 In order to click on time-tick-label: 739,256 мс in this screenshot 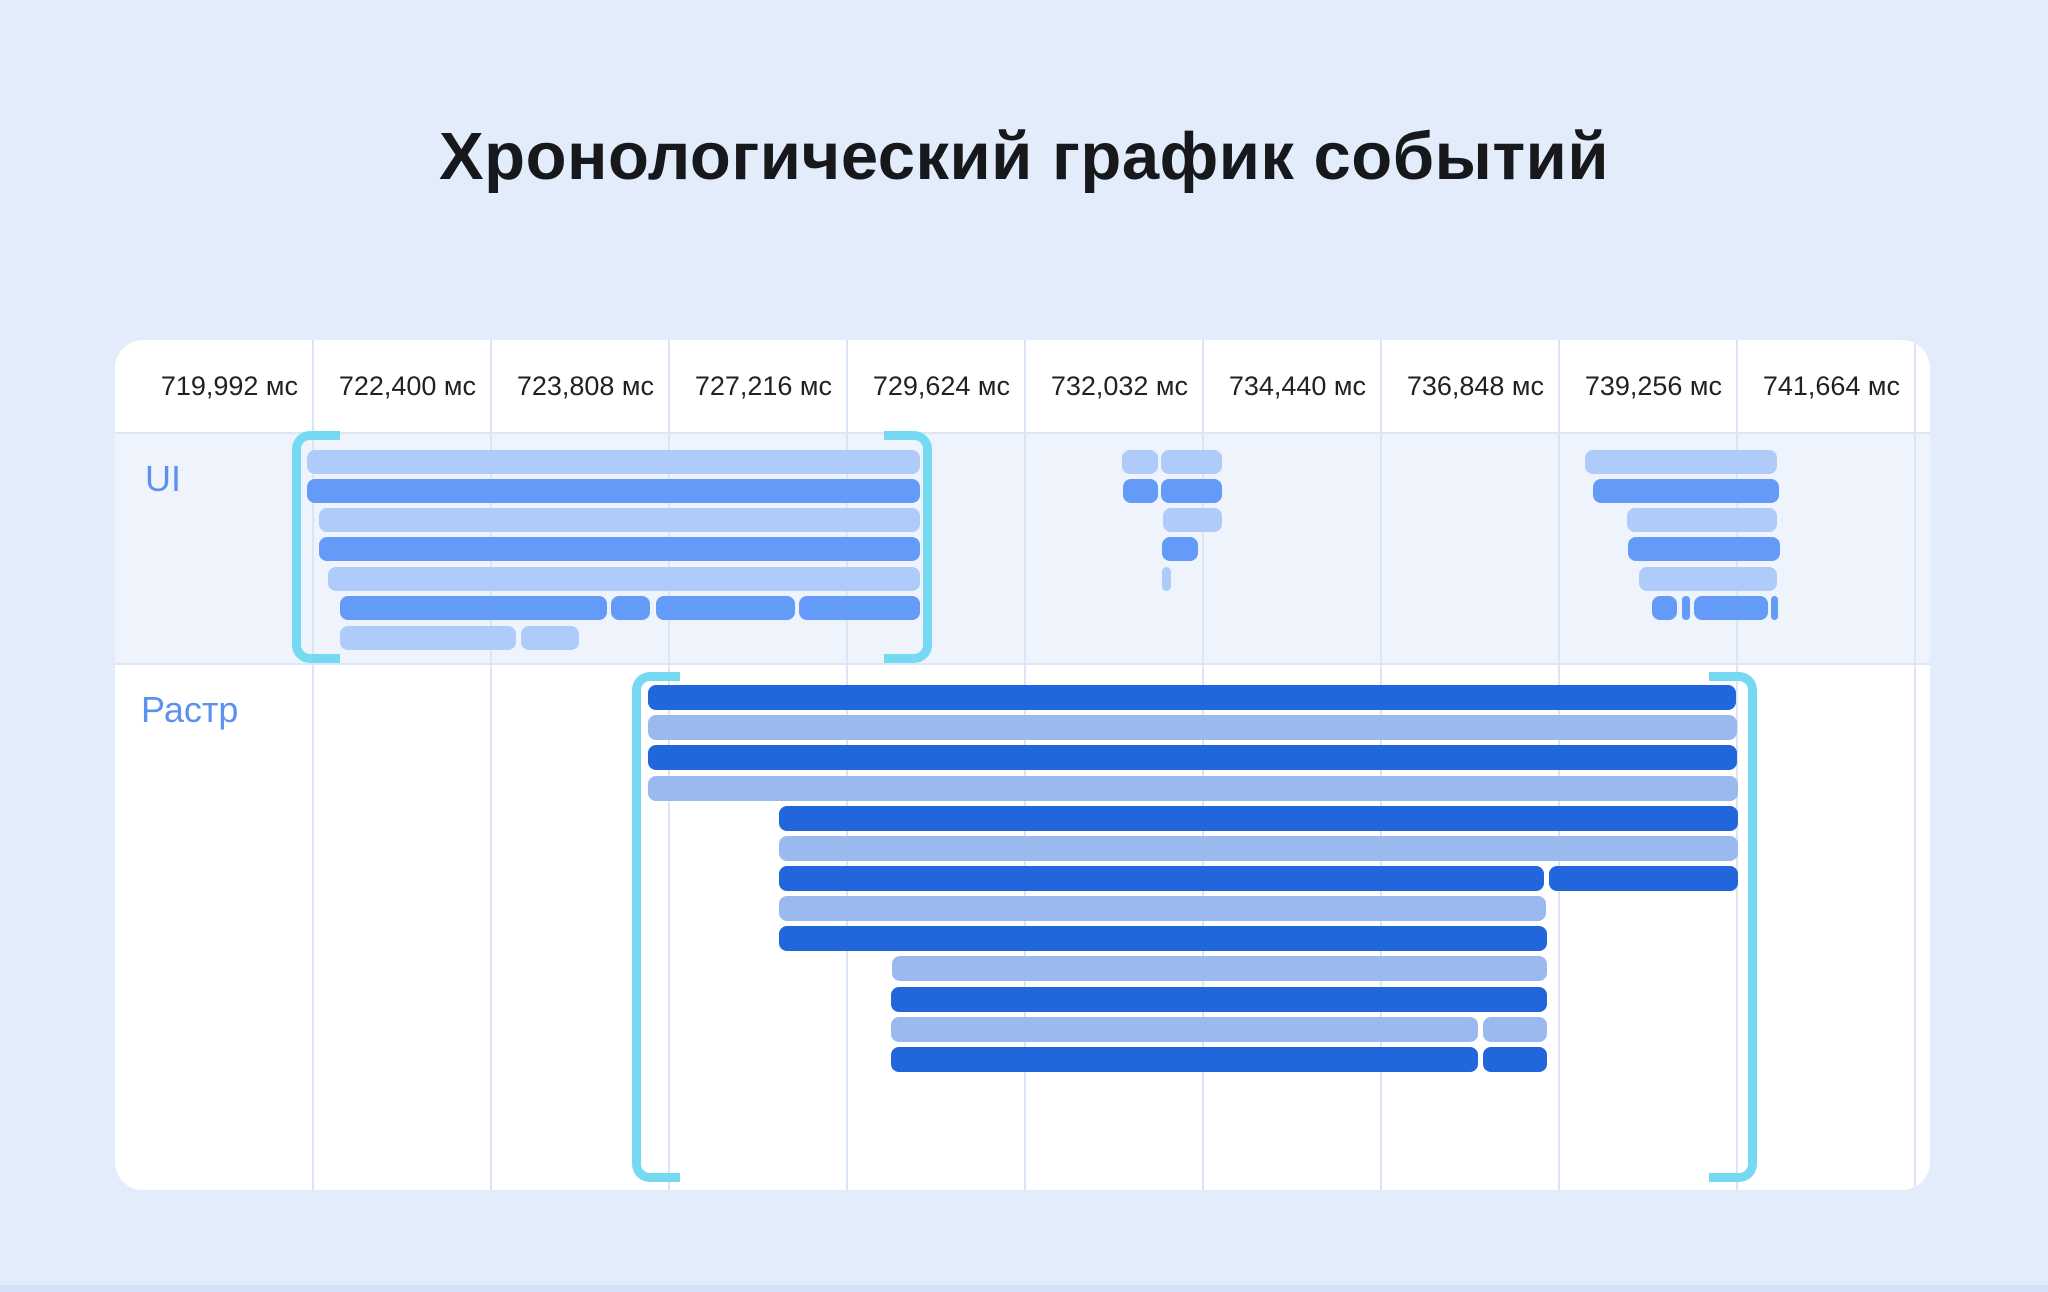, I will do `click(1653, 386)`.